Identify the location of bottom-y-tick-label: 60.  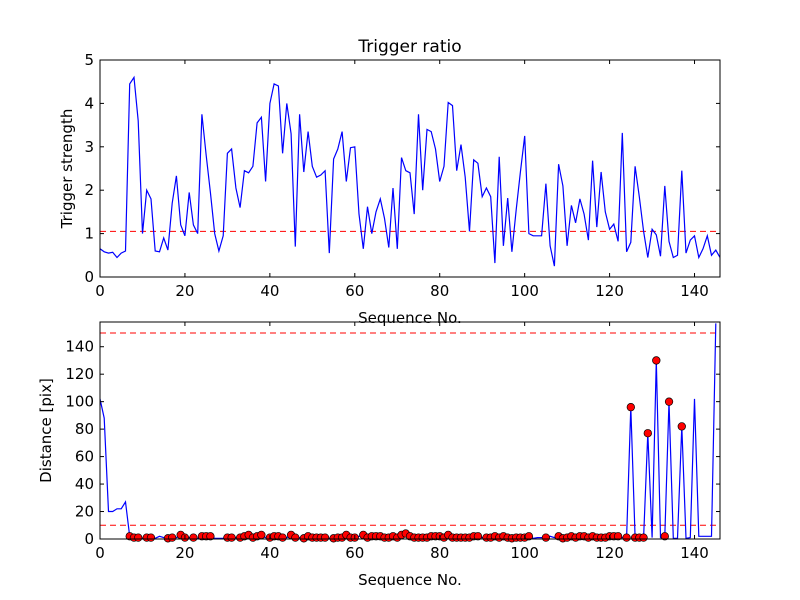
(84, 457).